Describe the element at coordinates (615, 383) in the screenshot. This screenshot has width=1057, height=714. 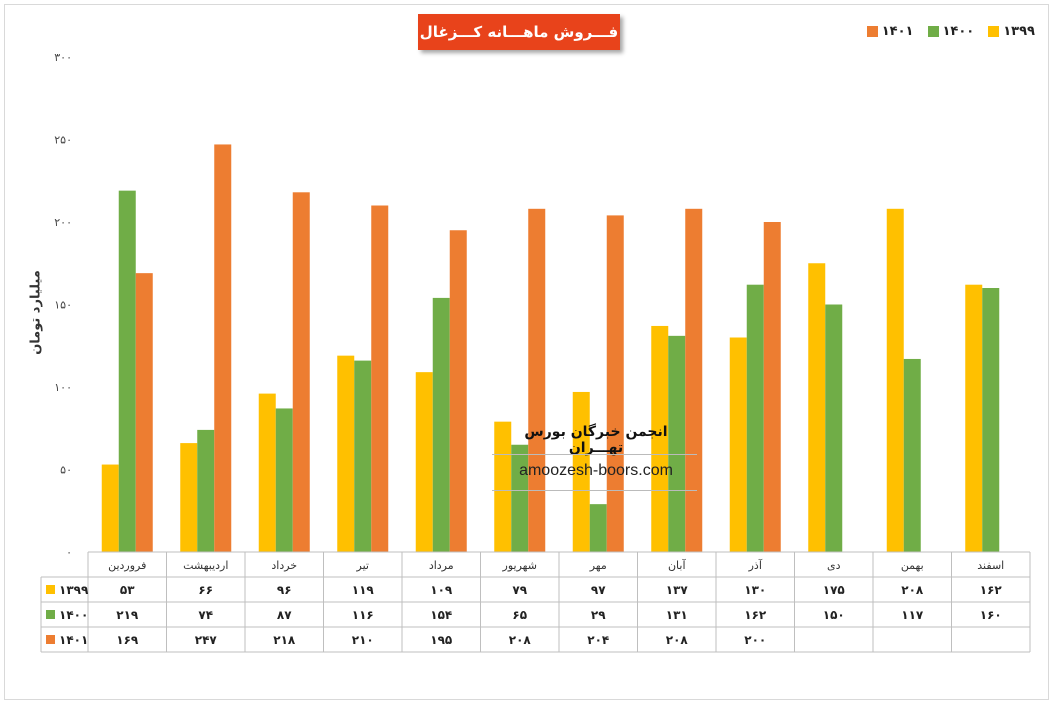
I see `bar-۱۴۰۱-6` at that location.